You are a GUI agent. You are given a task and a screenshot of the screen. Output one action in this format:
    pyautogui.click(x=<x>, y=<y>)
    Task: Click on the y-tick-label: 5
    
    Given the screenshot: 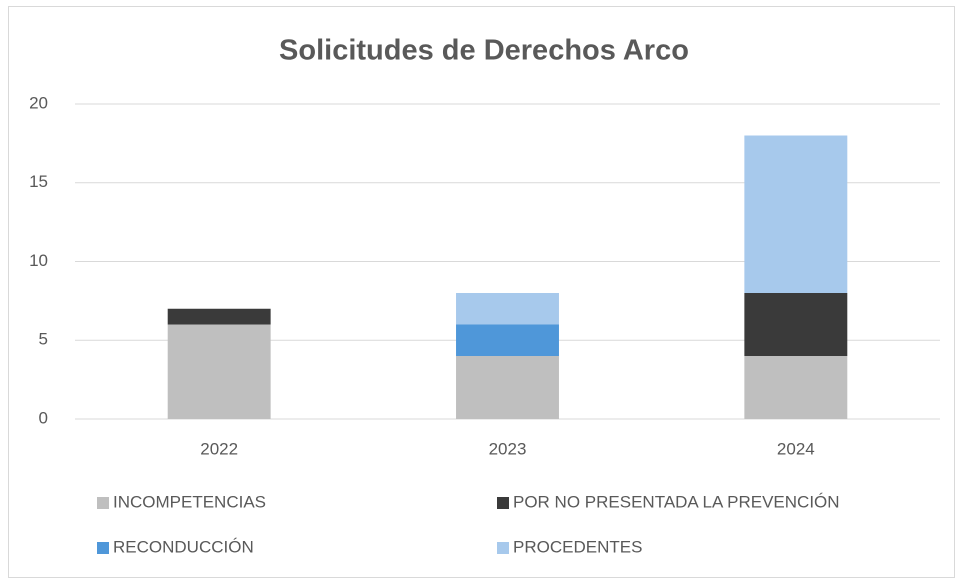 What is the action you would take?
    pyautogui.click(x=43, y=339)
    